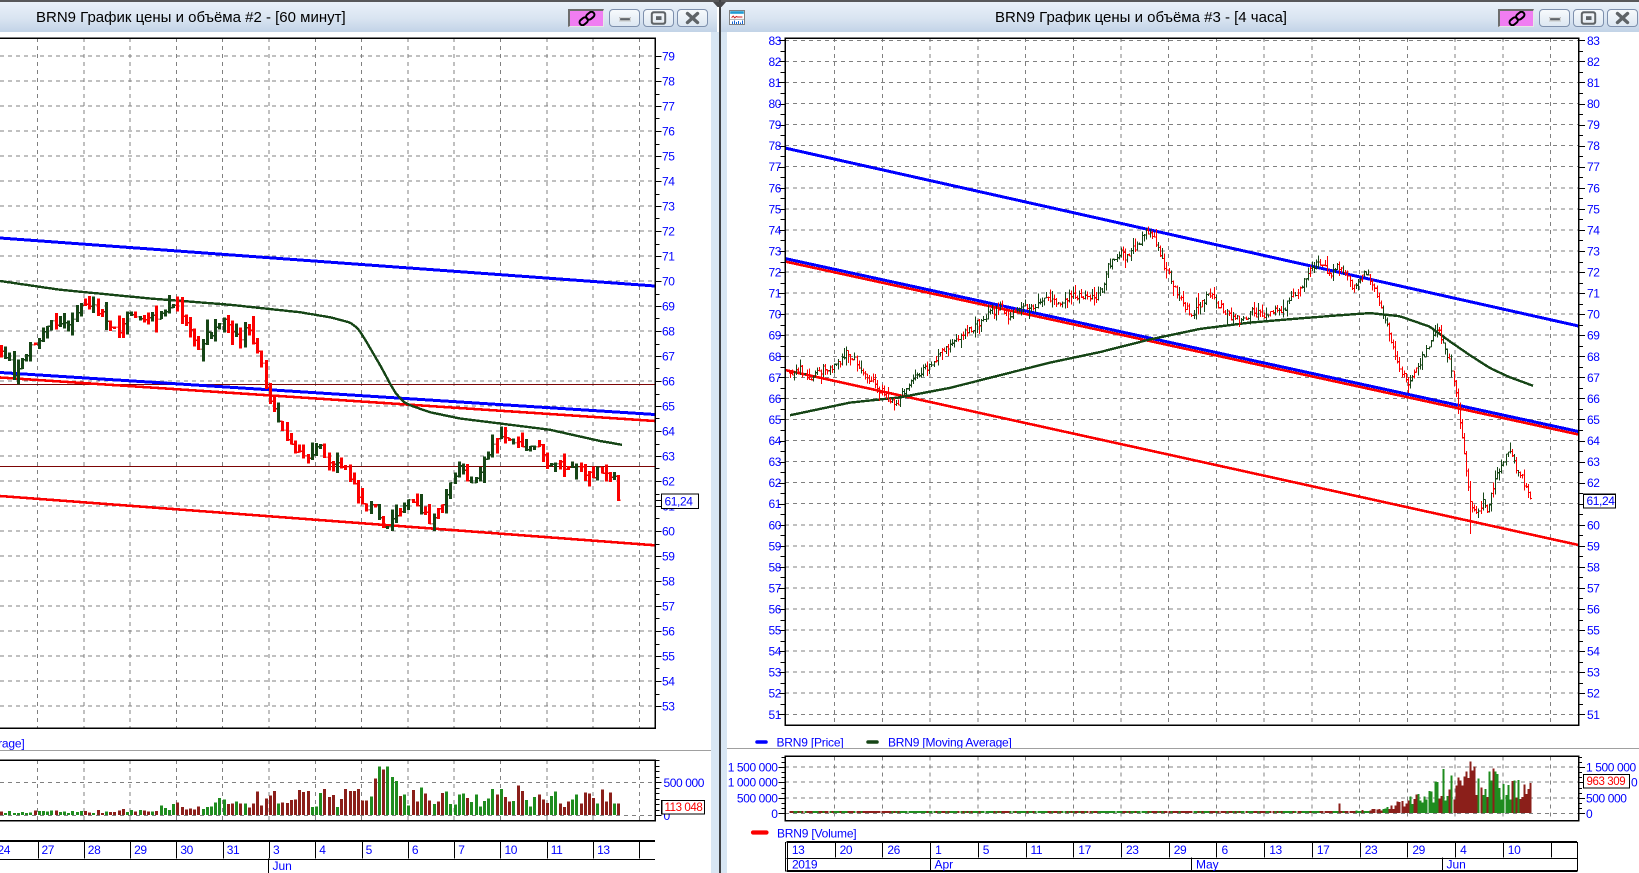  Describe the element at coordinates (1593, 525) in the screenshot. I see `svg-text: 60` at that location.